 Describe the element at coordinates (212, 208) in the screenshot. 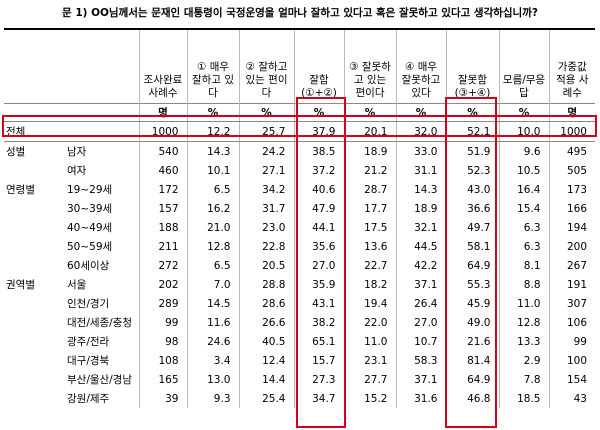

I see `cell: 16.2` at that location.